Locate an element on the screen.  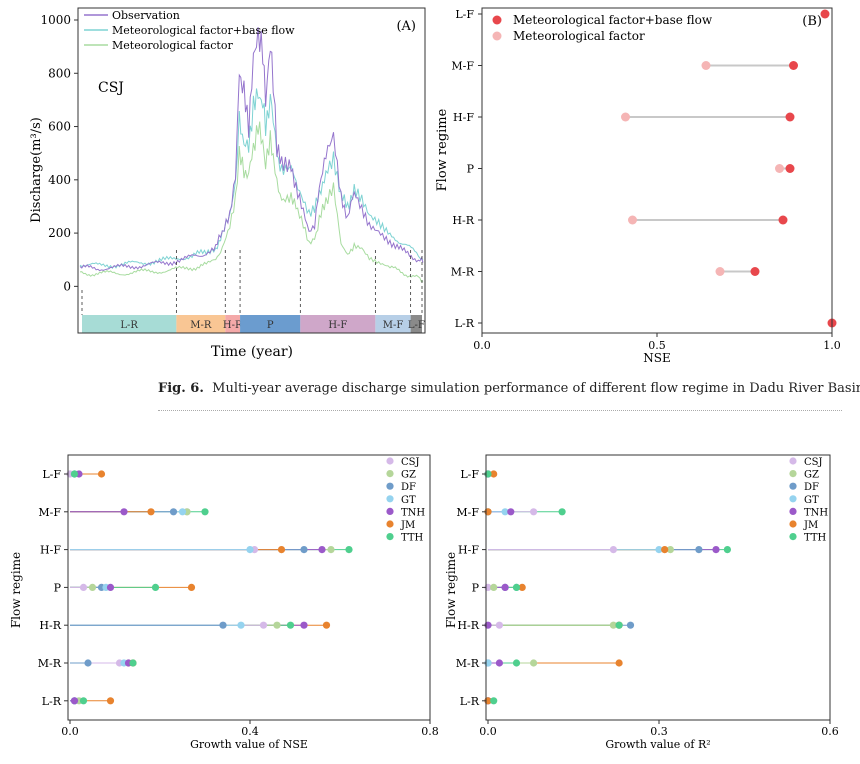
regime-label-p: P is located at coordinates (270, 325).